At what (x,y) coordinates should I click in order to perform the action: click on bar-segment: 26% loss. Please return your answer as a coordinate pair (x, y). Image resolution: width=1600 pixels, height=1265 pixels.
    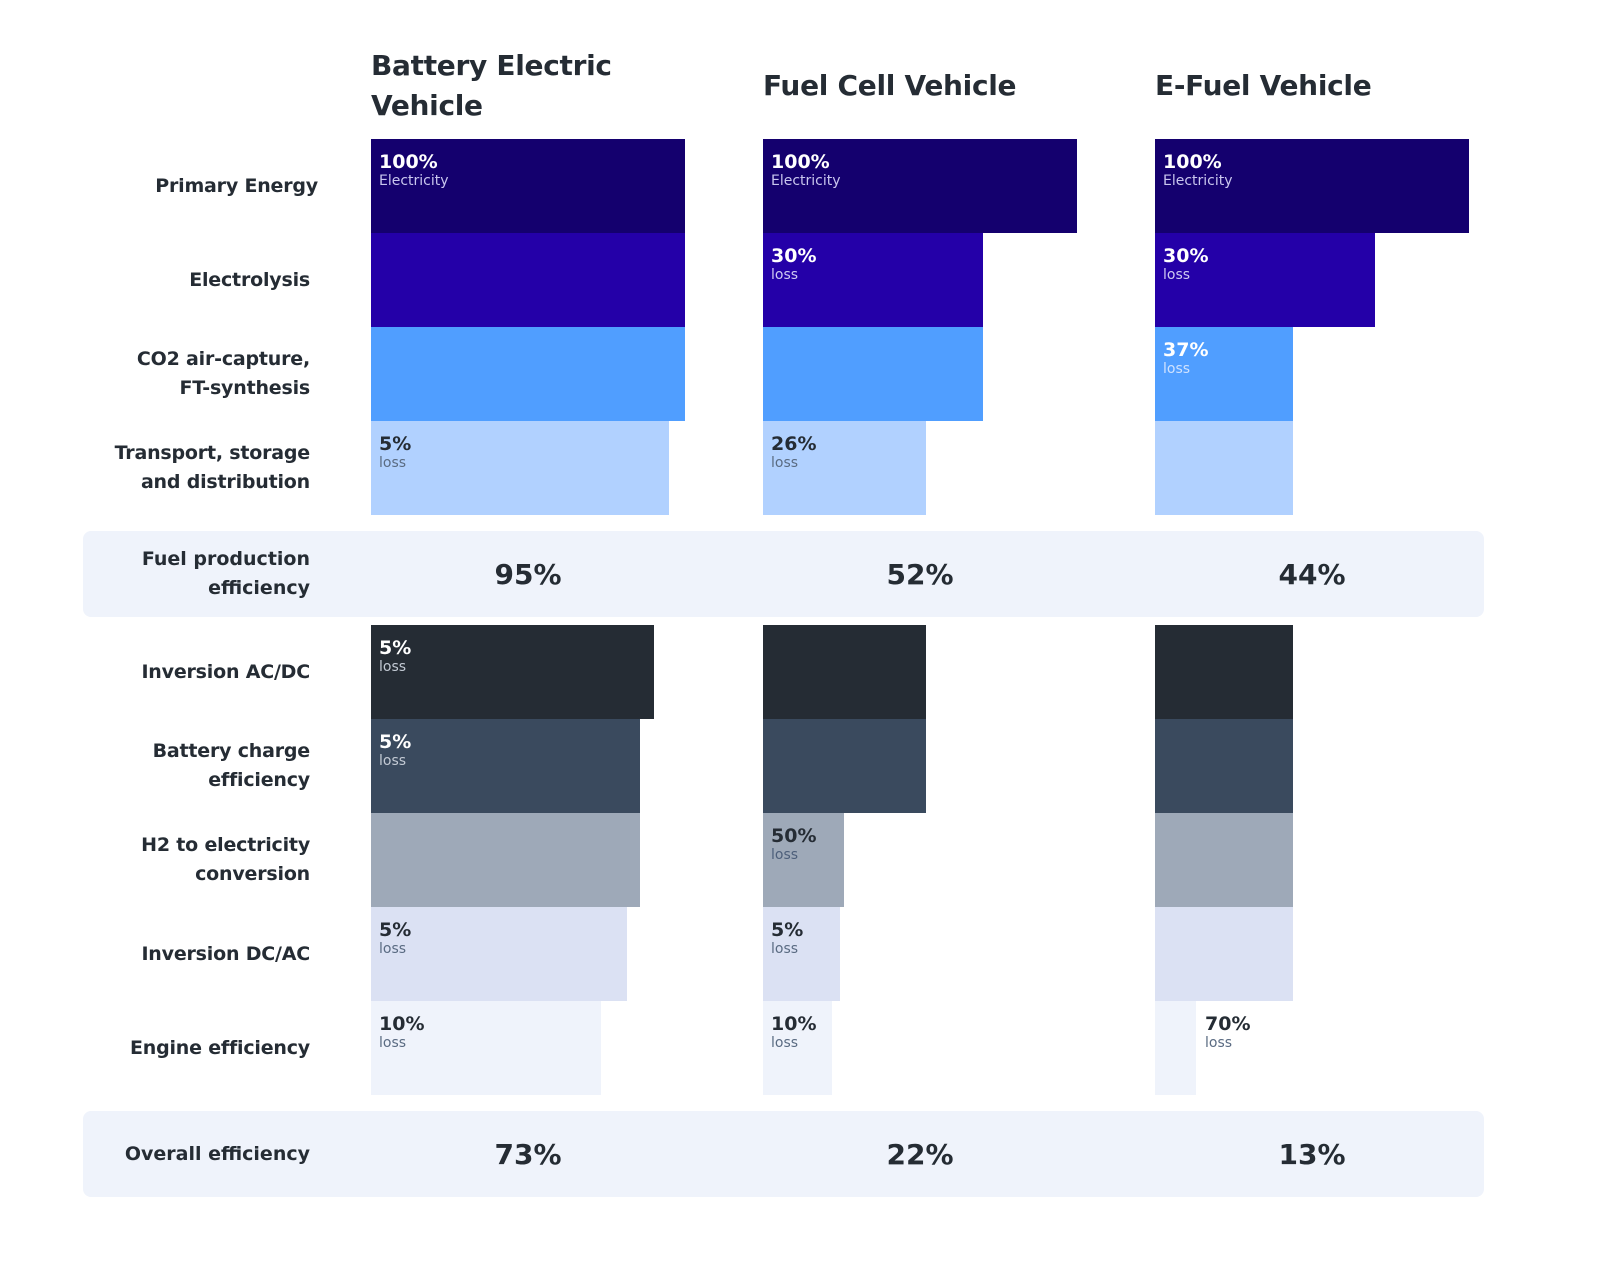
    Looking at the image, I should click on (844, 468).